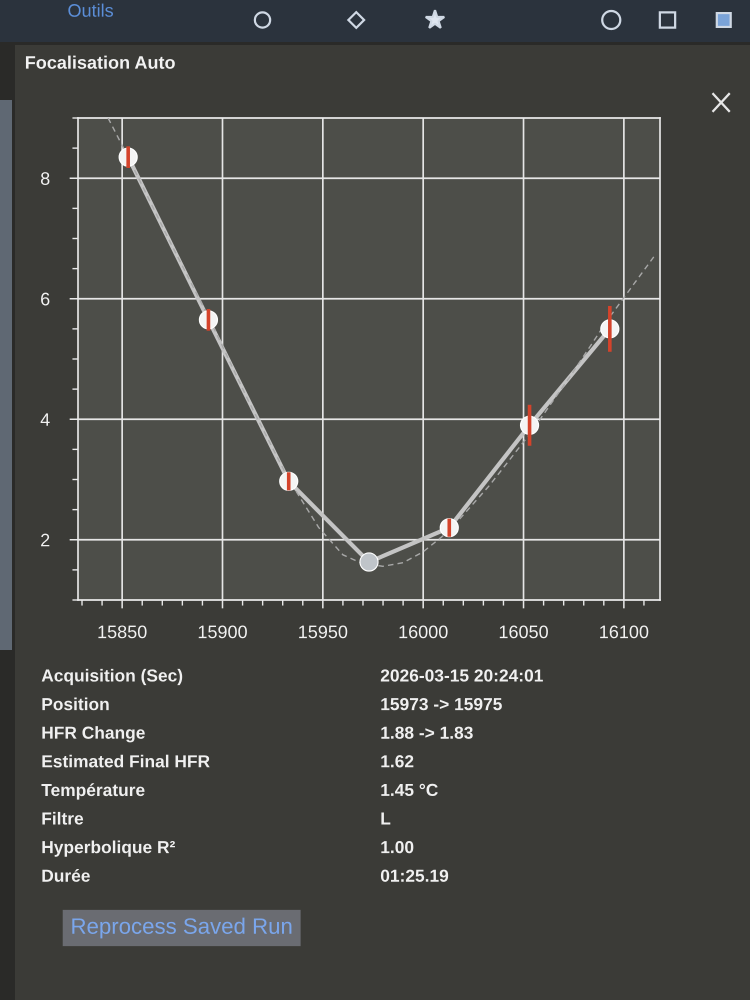 The height and width of the screenshot is (1000, 750). Describe the element at coordinates (45, 540) in the screenshot. I see `y-tick-label: 2` at that location.